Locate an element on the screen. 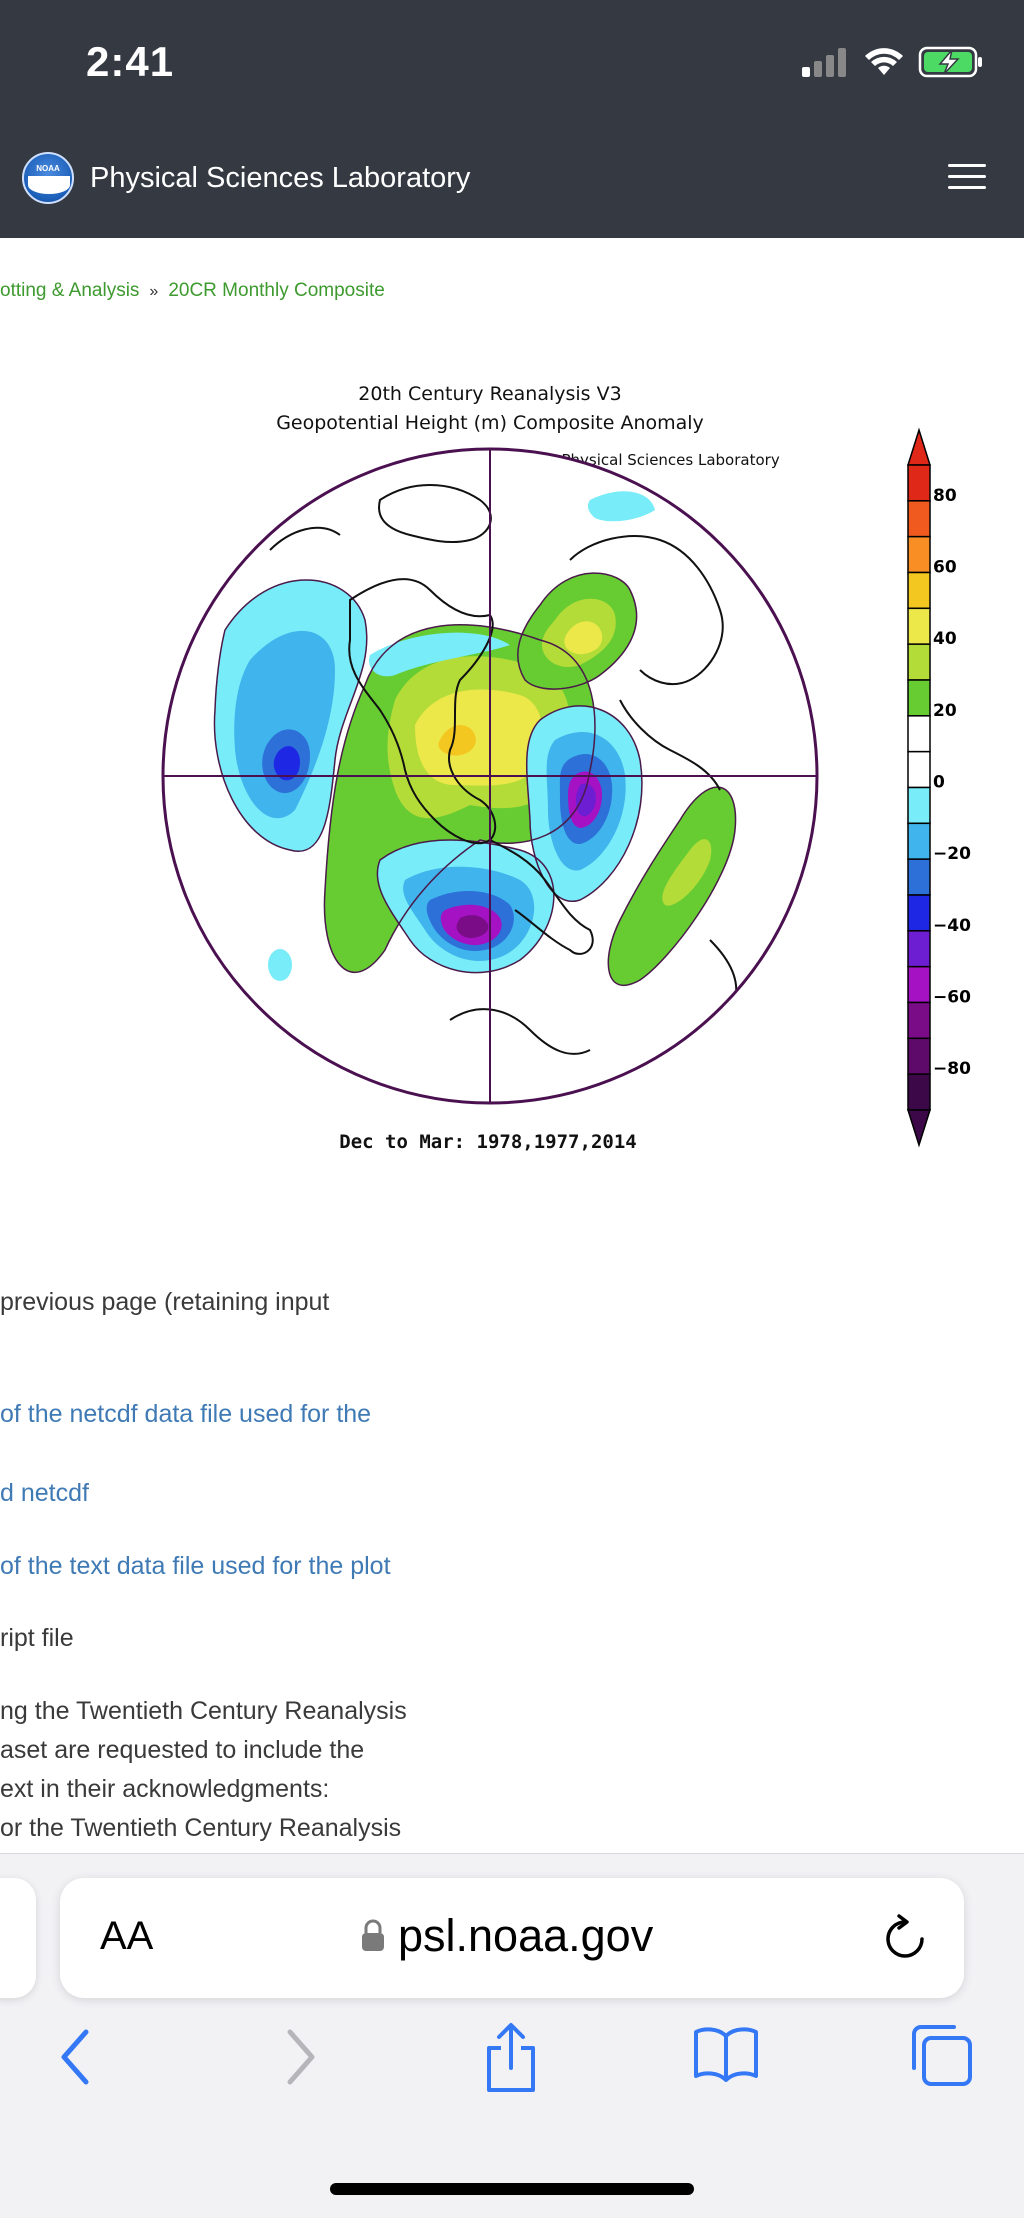 The image size is (1024, 2218). reader-options-button: AA is located at coordinates (127, 1936).